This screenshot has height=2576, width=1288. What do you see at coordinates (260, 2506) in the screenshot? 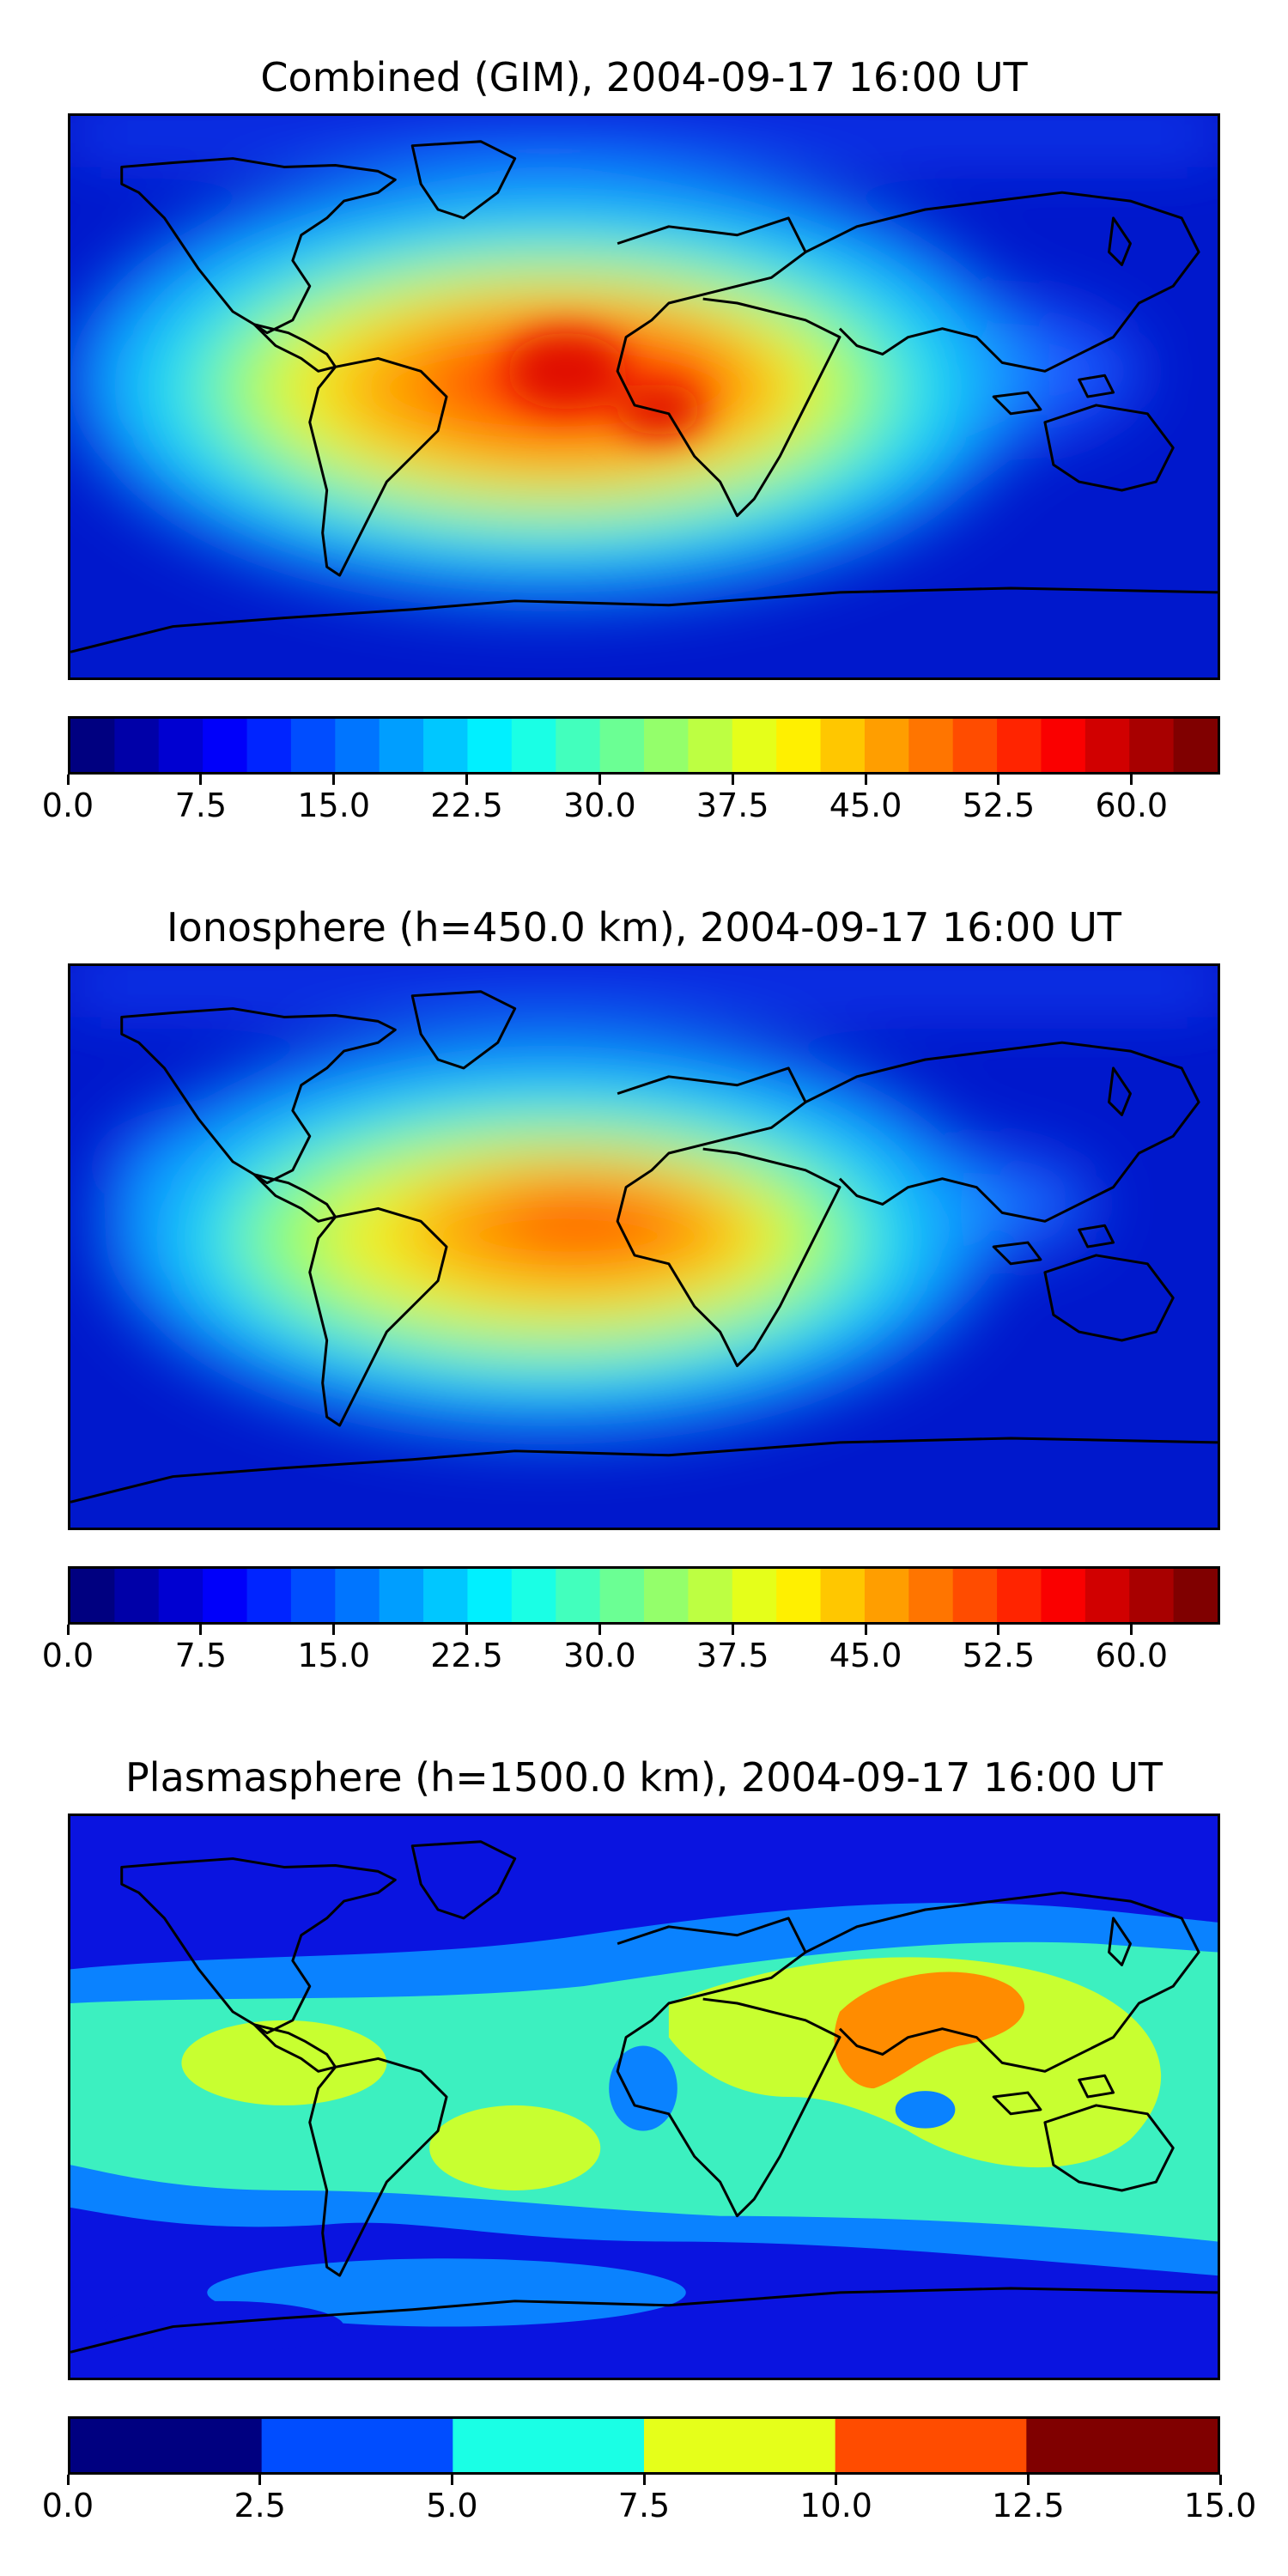
I see `colorbar-tick-label: 2.5` at bounding box center [260, 2506].